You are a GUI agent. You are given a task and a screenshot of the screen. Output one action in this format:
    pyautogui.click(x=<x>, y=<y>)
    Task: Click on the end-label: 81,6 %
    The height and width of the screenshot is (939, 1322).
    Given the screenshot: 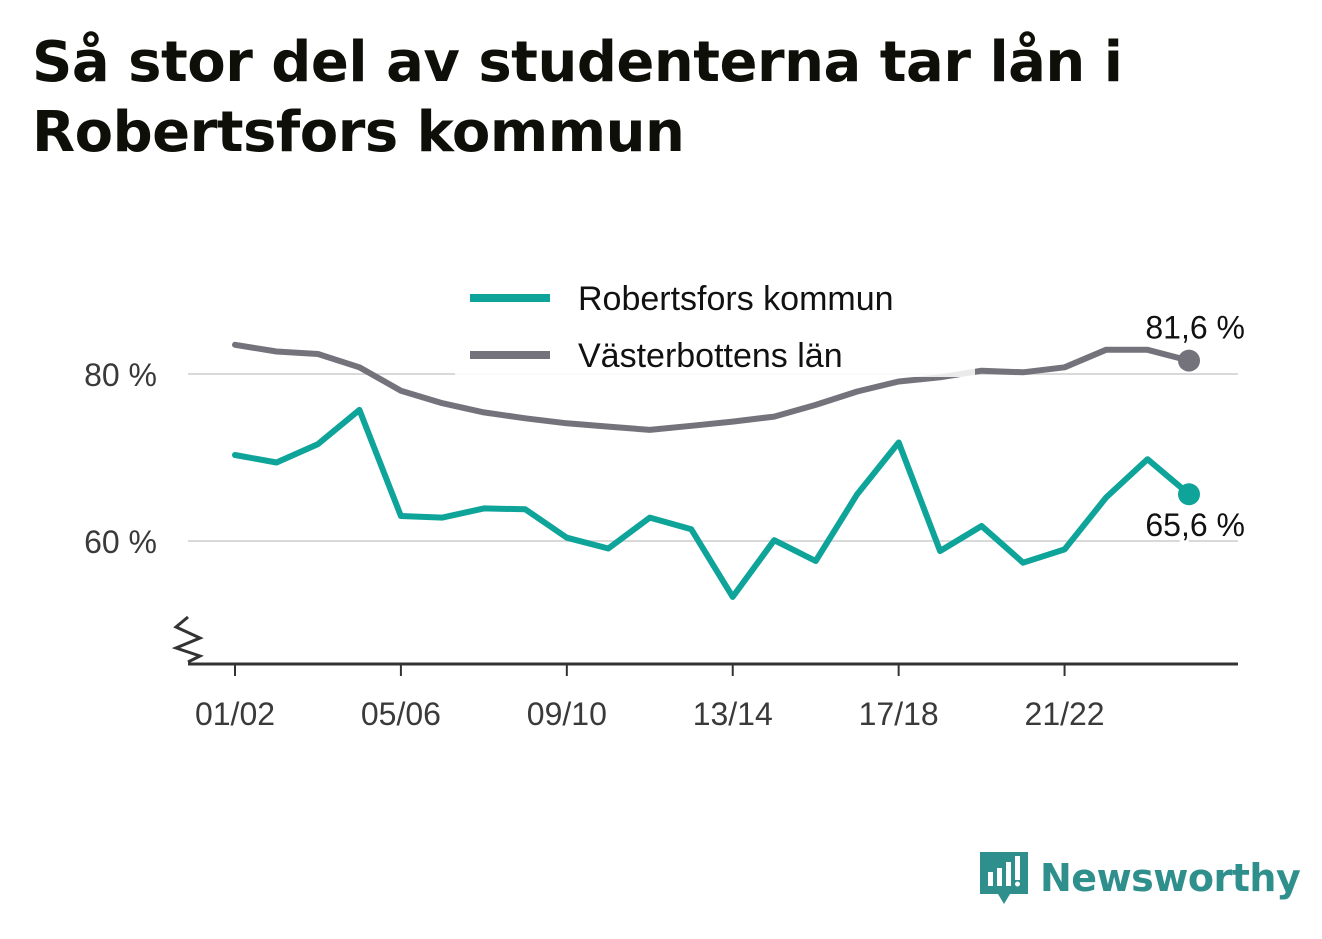 What is the action you would take?
    pyautogui.click(x=1195, y=328)
    